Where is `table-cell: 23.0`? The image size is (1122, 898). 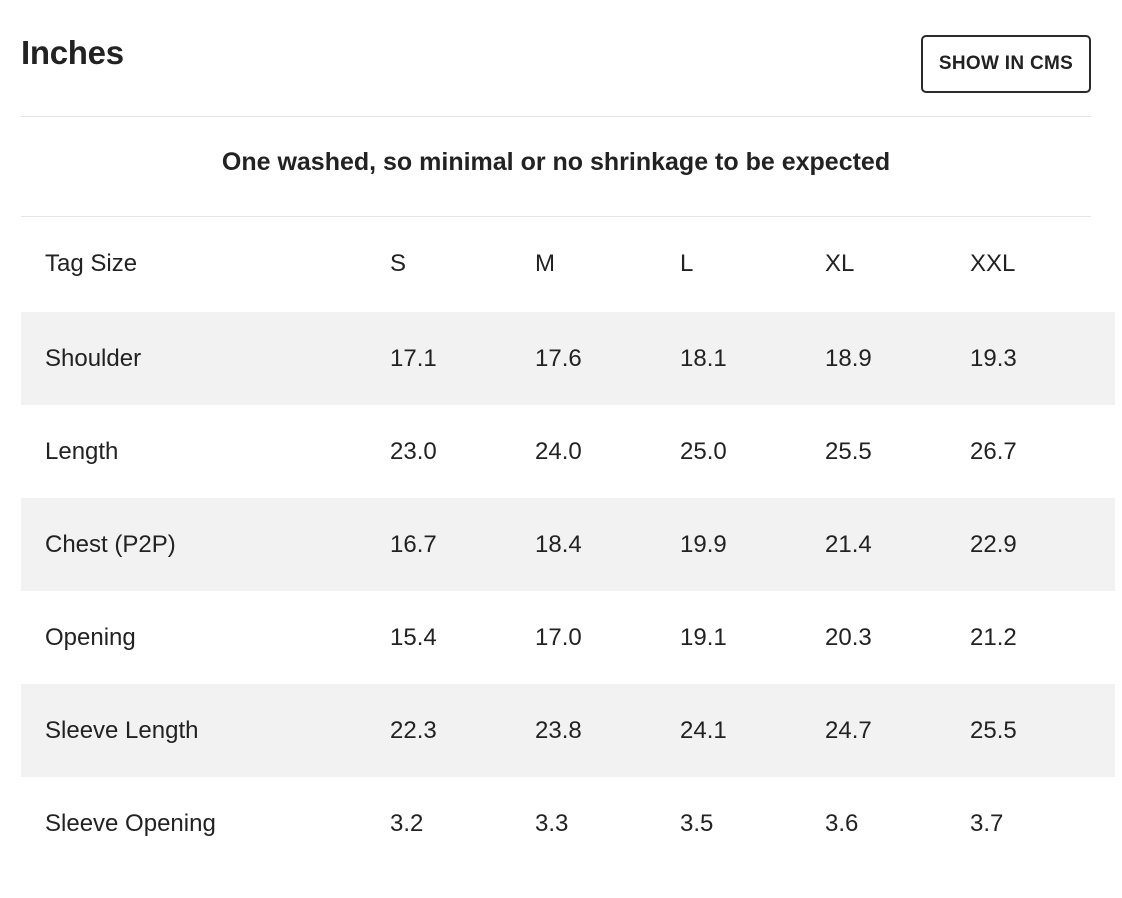 table-cell: 23.0 is located at coordinates (413, 451).